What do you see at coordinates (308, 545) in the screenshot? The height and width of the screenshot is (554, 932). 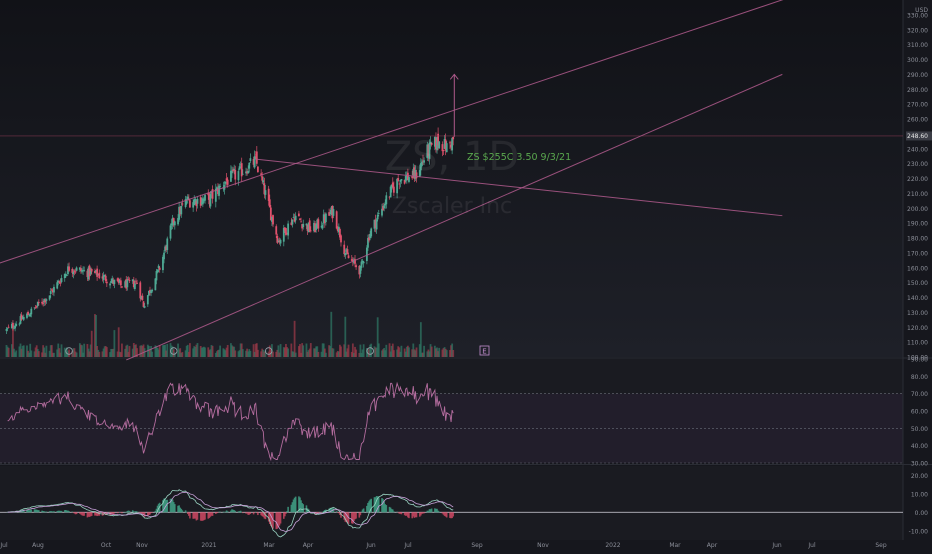 I see `time-tick-label: Apr` at bounding box center [308, 545].